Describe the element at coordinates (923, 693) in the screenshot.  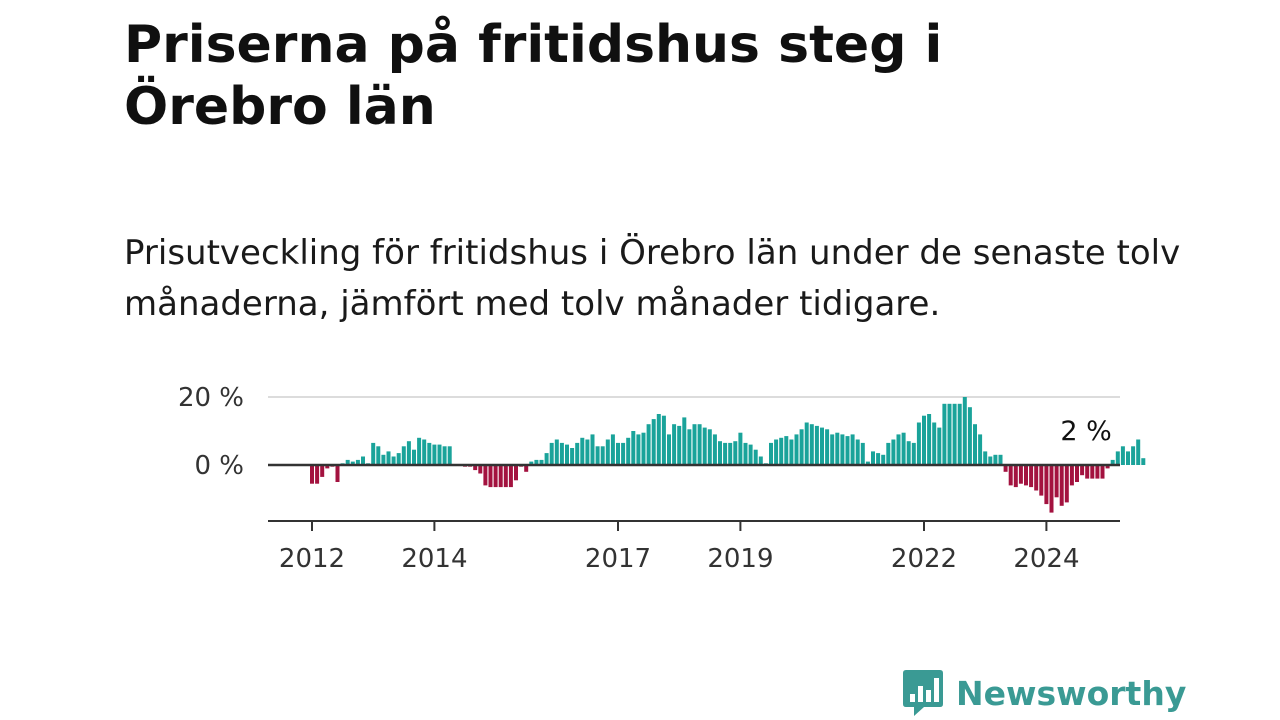
I see `newsworthy-logo-icon` at that location.